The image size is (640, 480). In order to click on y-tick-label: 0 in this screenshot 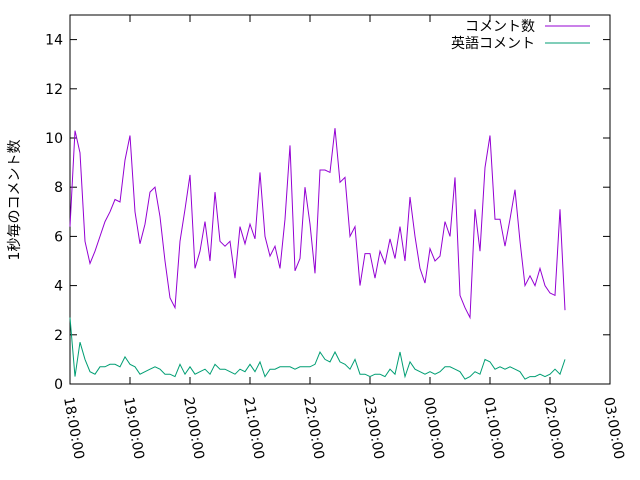, I will do `click(58, 385)`.